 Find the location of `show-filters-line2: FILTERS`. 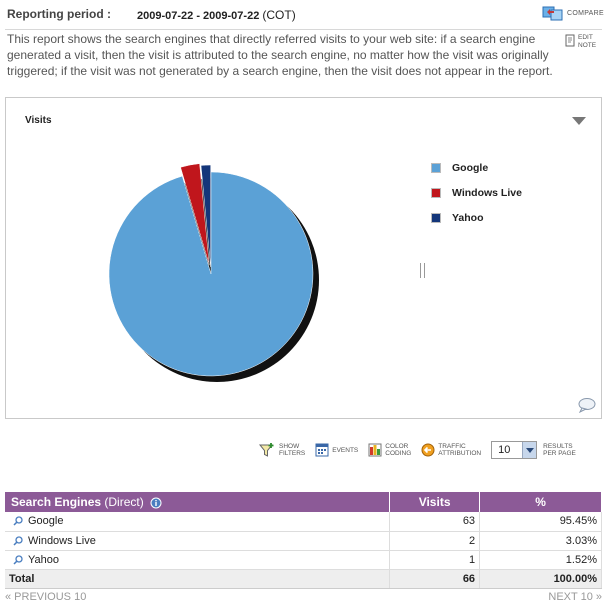

show-filters-line2: FILTERS is located at coordinates (292, 453).